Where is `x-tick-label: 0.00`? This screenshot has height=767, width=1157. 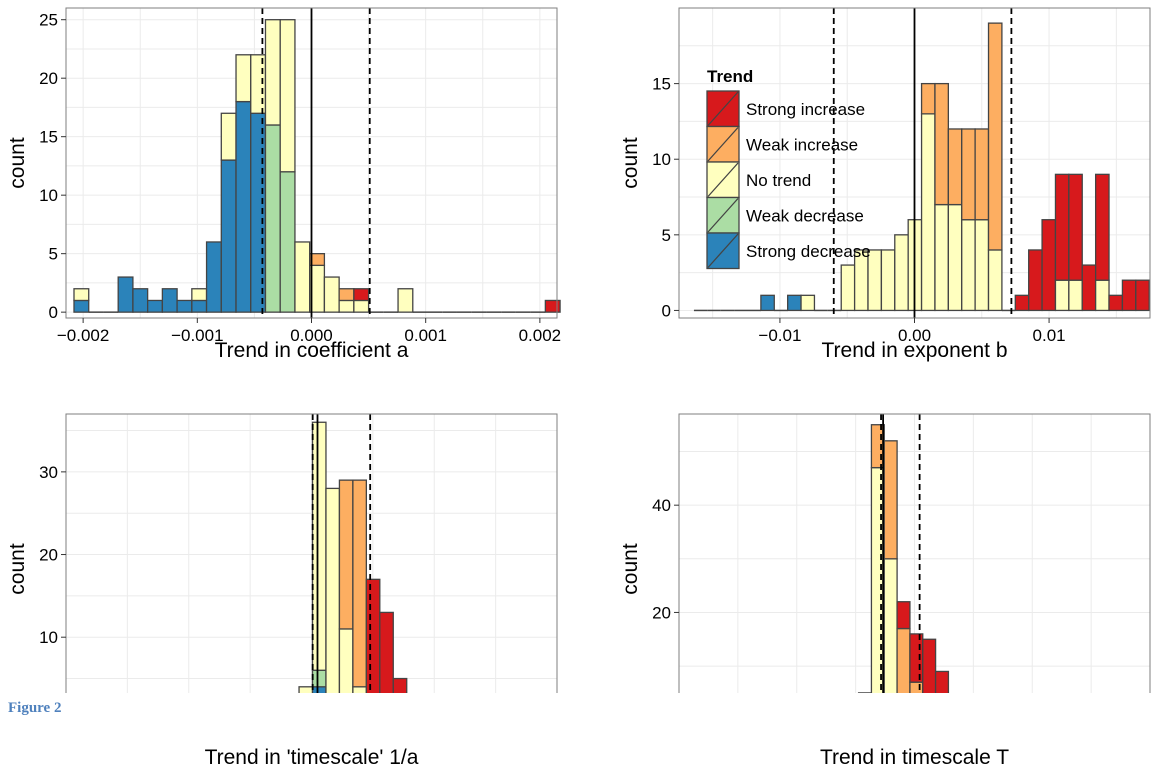 x-tick-label: 0.00 is located at coordinates (914, 335).